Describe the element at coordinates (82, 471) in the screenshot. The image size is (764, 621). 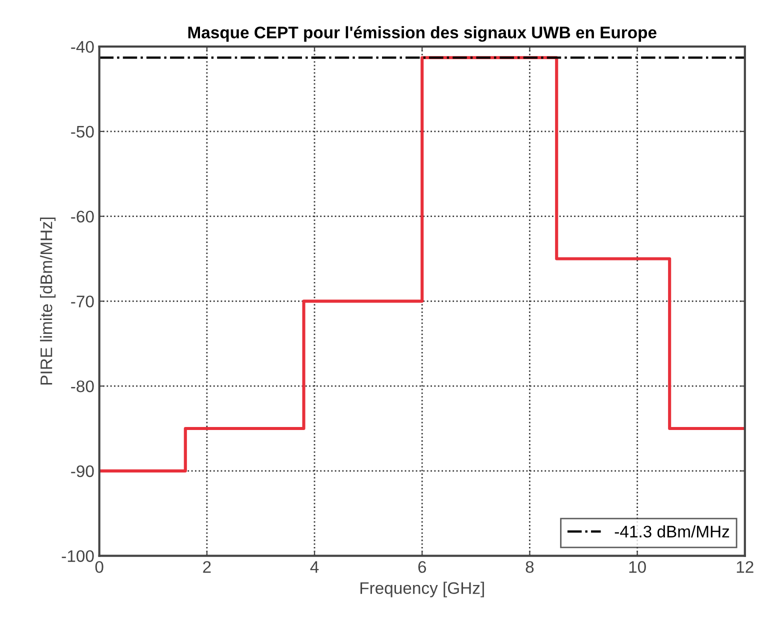
I see `y-tick-label: -90` at that location.